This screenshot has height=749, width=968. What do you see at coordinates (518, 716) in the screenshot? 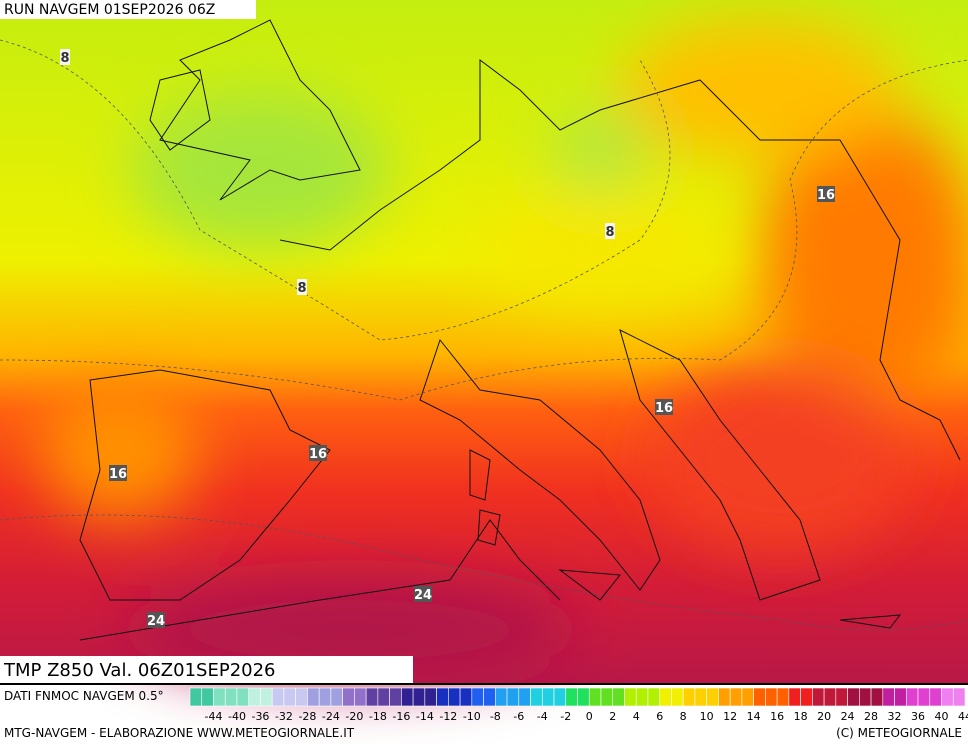
I see `colorbar-label: -6` at bounding box center [518, 716].